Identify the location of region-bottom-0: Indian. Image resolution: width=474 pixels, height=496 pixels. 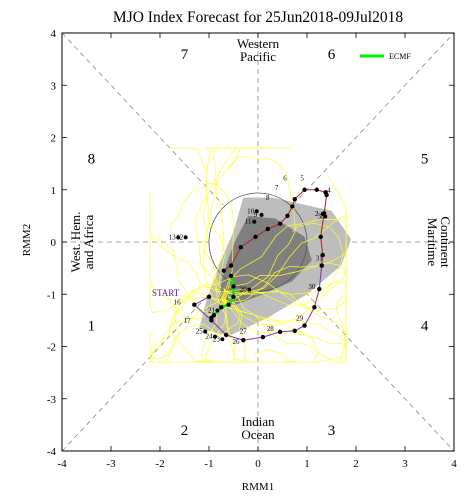
(258, 421).